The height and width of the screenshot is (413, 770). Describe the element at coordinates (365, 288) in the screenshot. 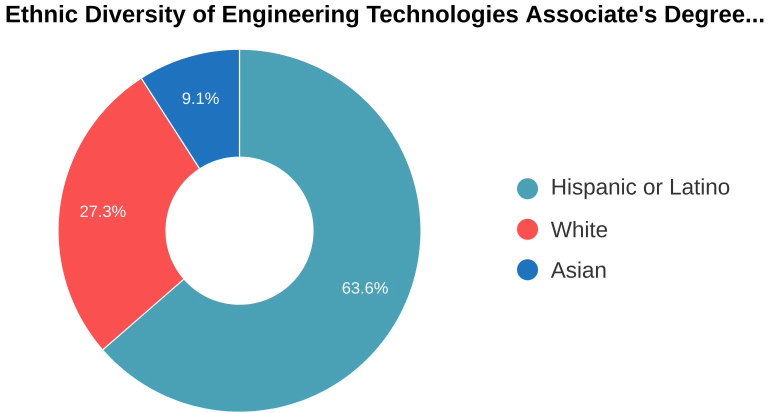

I see `data-label: 63.6%` at that location.